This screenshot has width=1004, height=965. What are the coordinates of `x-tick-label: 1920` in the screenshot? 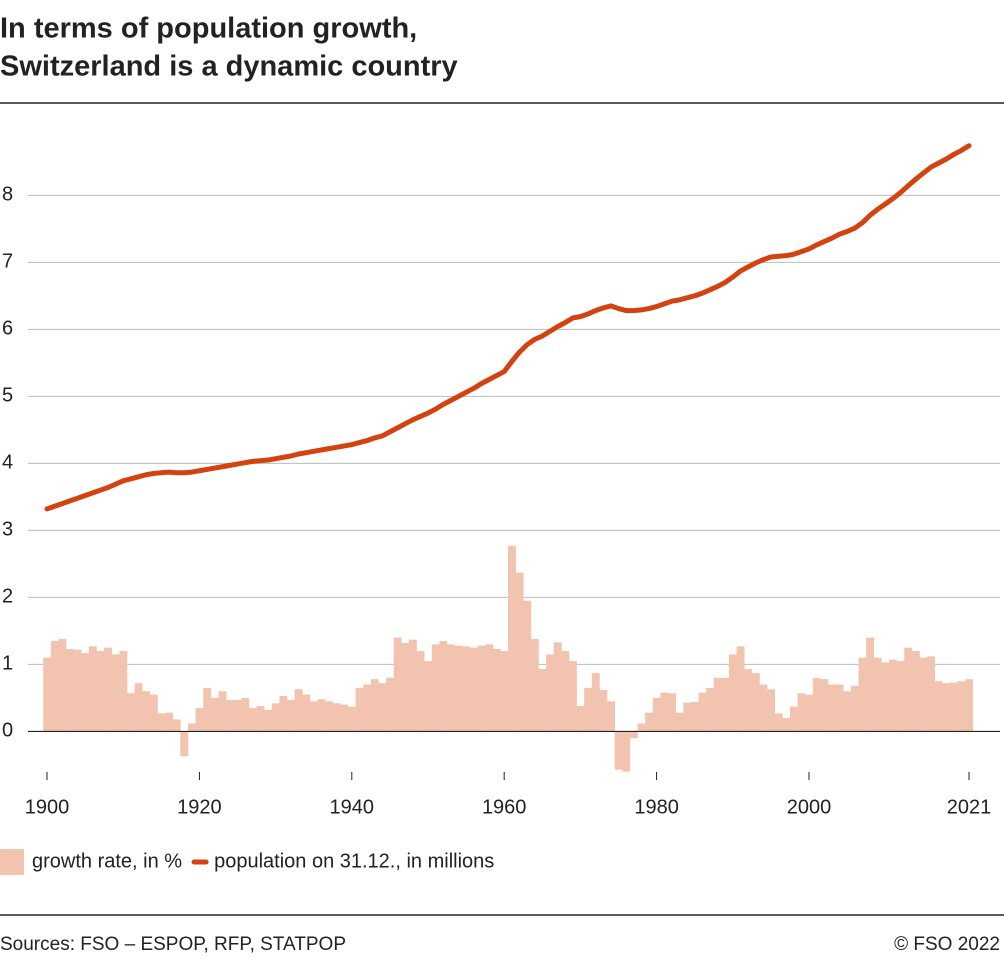 It's located at (199, 807).